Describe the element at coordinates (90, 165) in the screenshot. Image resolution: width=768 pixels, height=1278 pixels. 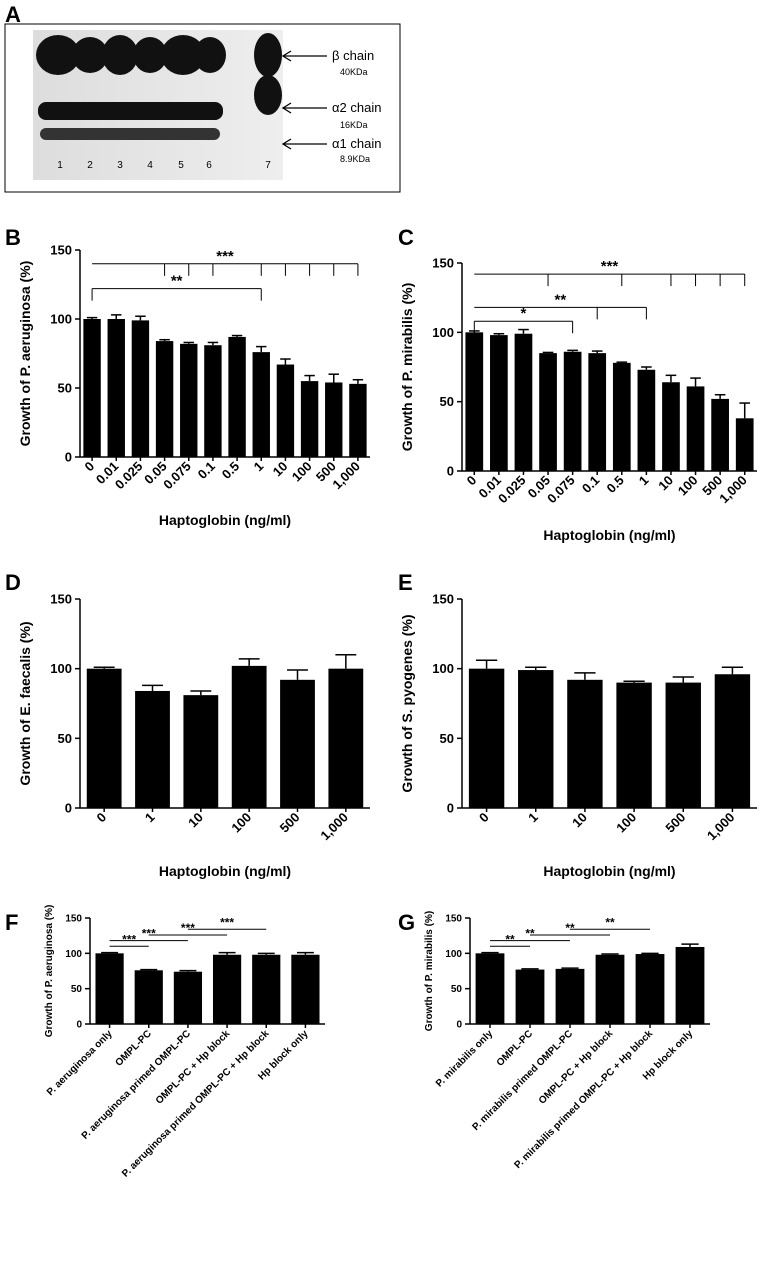
I see `lane-number: 2` at that location.